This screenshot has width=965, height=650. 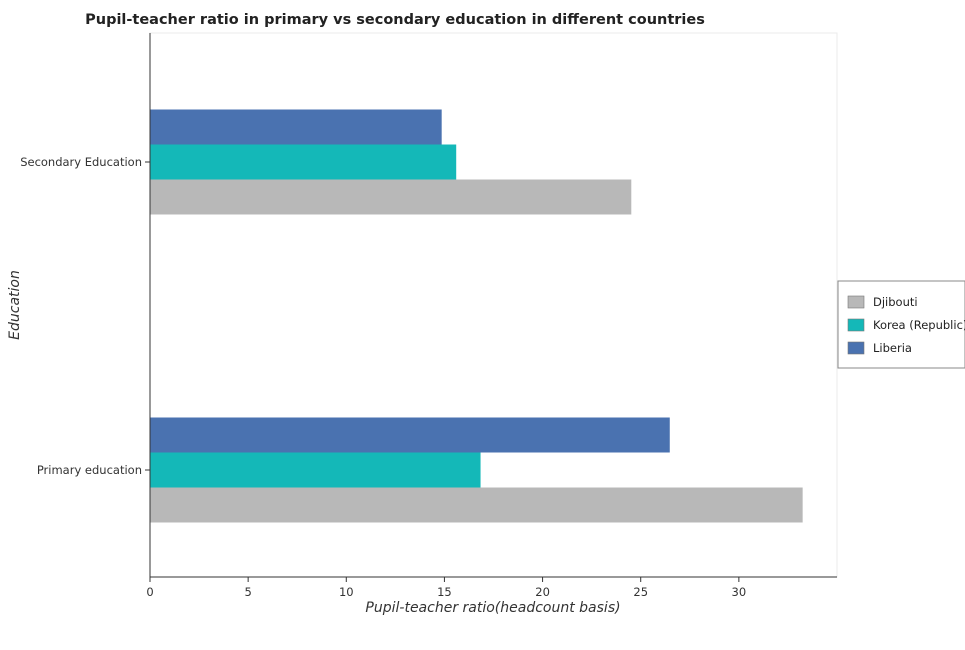 What do you see at coordinates (919, 325) in the screenshot?
I see `legend-label: Korea (Republic)` at bounding box center [919, 325].